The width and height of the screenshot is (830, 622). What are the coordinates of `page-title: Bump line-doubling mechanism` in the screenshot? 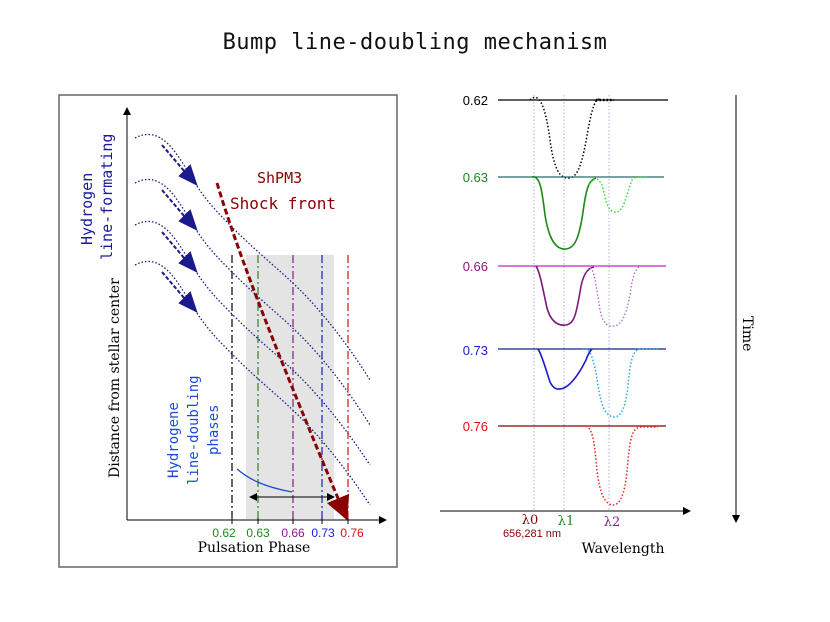 It's located at (415, 42).